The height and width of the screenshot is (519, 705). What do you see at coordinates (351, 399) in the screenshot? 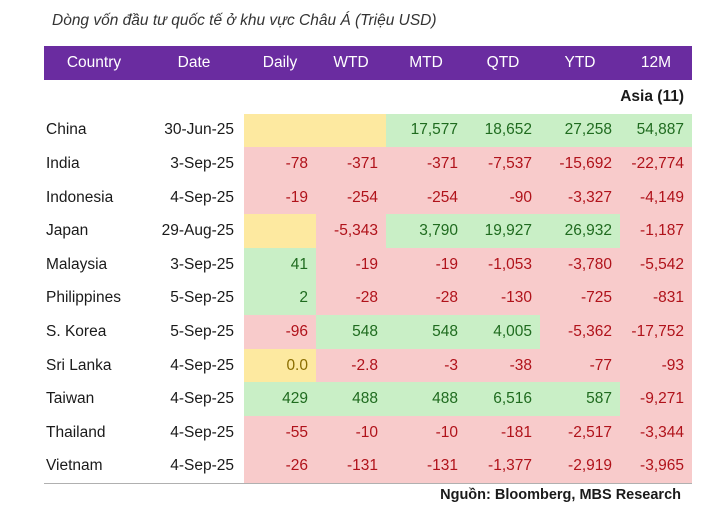
I see `value-cell-wtd: 488` at bounding box center [351, 399].